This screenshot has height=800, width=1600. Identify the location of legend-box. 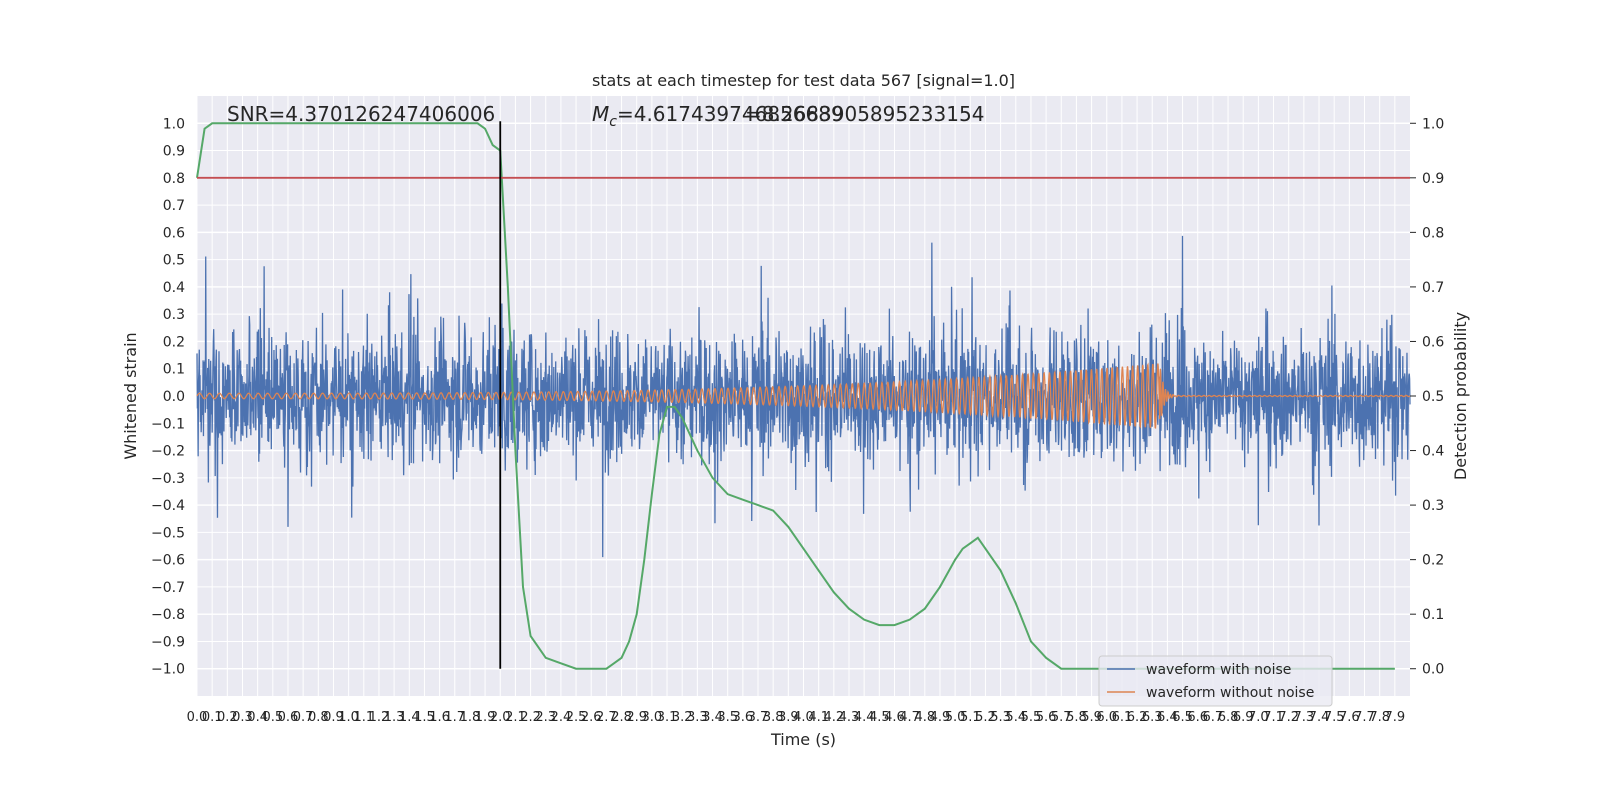
(1215, 681).